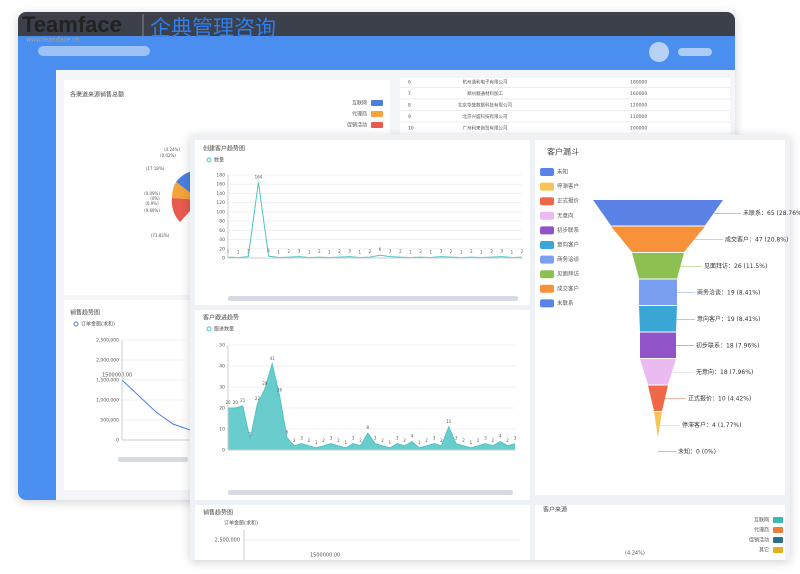 This screenshot has height=574, width=800. I want to click on panel, so click(362, 405).